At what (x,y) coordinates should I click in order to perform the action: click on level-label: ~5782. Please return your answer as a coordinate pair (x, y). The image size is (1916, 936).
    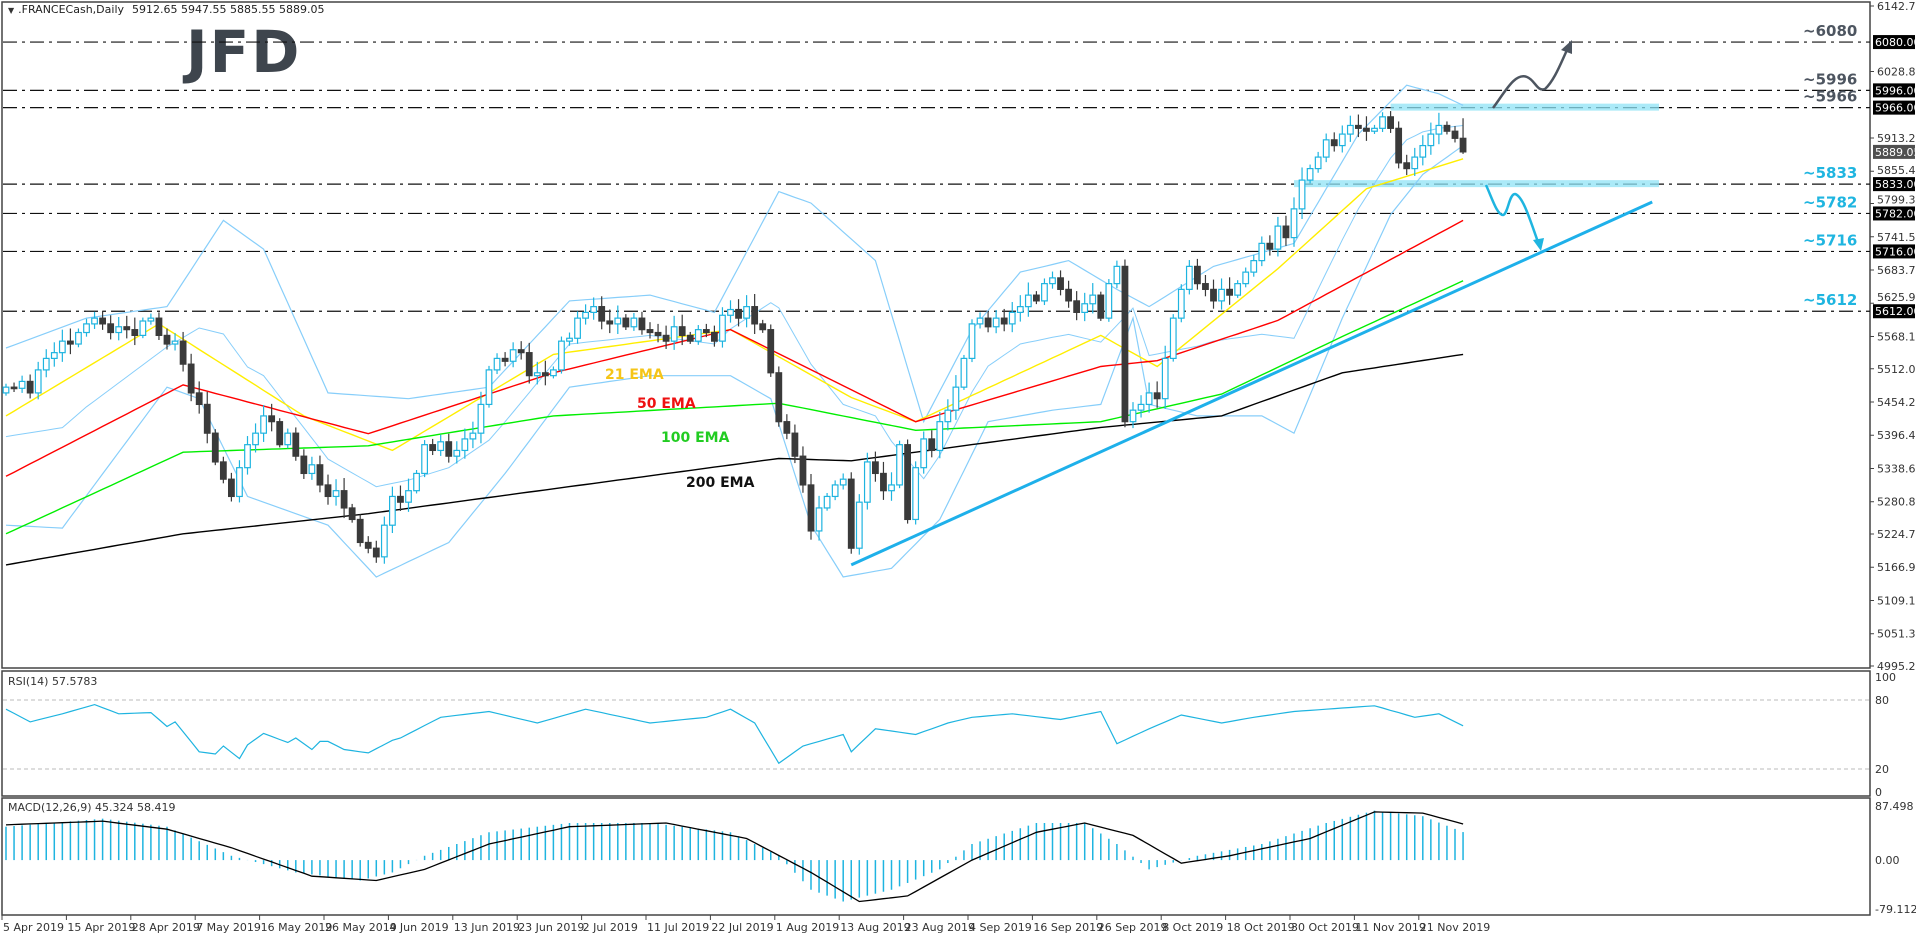
    Looking at the image, I should click on (1830, 202).